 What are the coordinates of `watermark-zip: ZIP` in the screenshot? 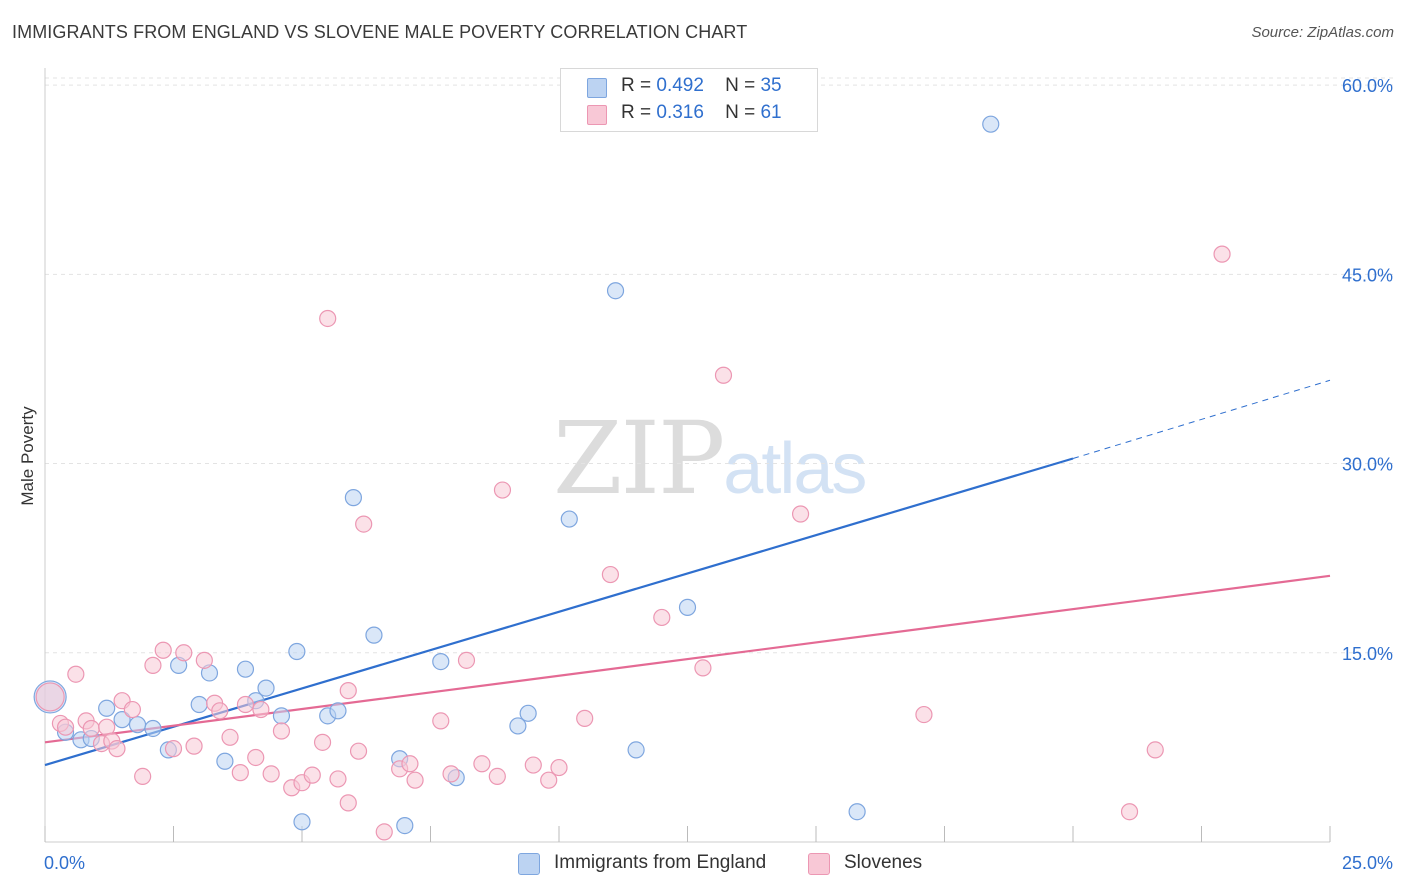 It's located at (639, 458).